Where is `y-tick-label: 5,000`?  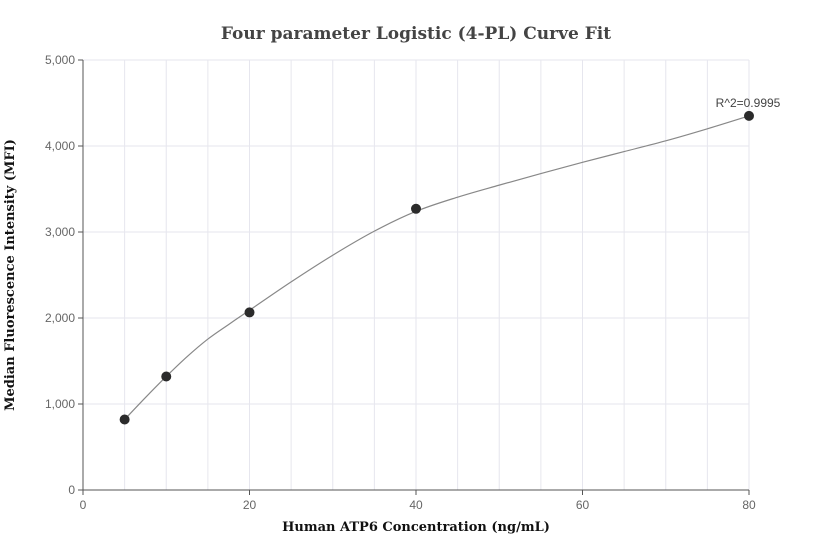
y-tick-label: 5,000 is located at coordinates (60, 60).